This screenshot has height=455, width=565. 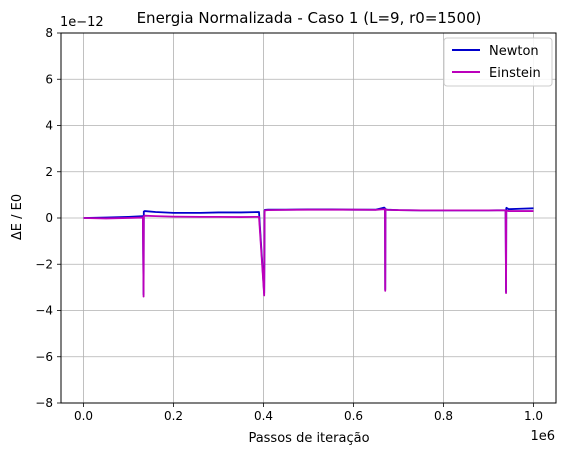 I want to click on y-axis-ticks: −8 −6 −4 −2 0 2 4 6 8, so click(x=48, y=218).